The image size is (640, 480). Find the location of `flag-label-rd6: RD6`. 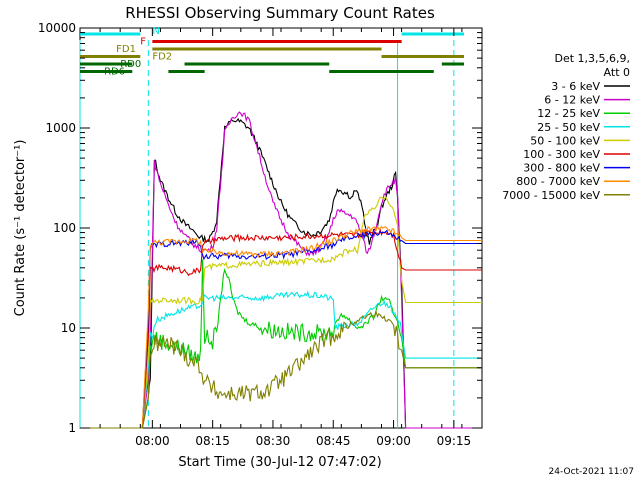

flag-label-rd6: RD6 is located at coordinates (114, 72).